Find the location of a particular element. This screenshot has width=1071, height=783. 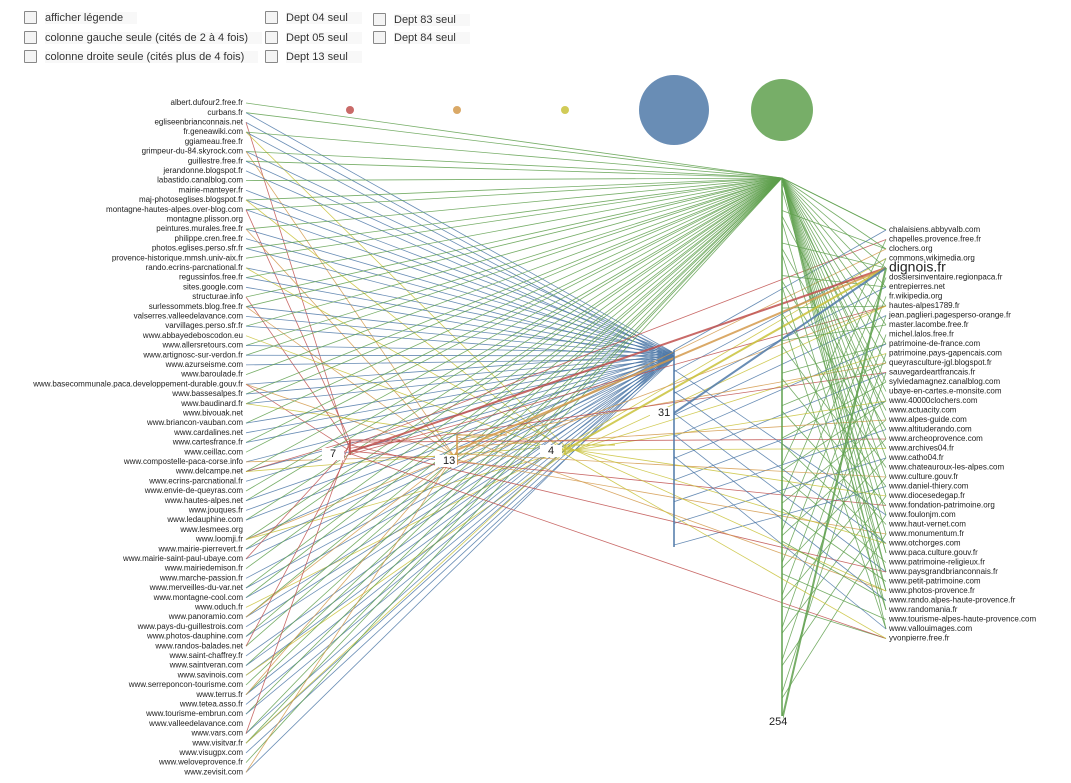

left-site: philippe.cren.free.fr is located at coordinates (209, 238).